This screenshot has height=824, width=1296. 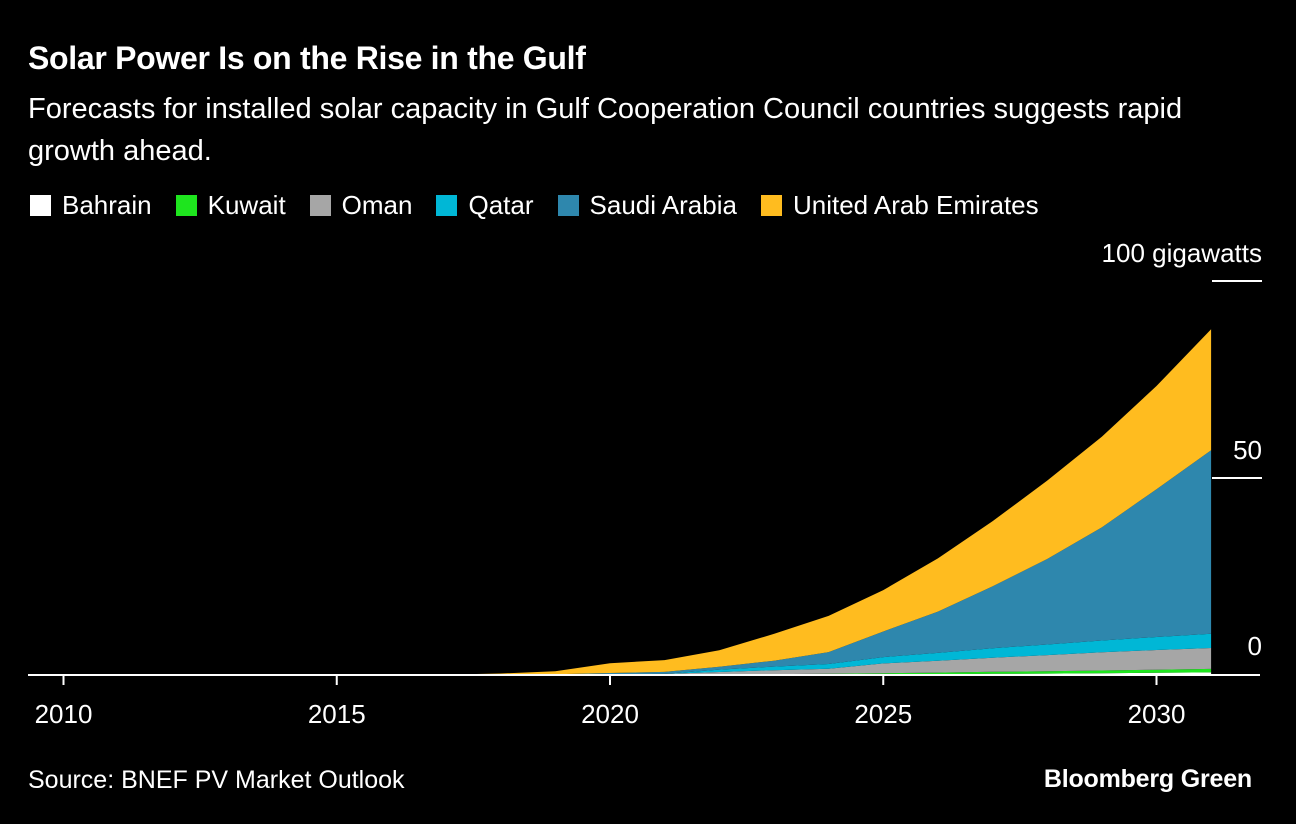 What do you see at coordinates (610, 714) in the screenshot?
I see `x-tick-label-2020: 2020` at bounding box center [610, 714].